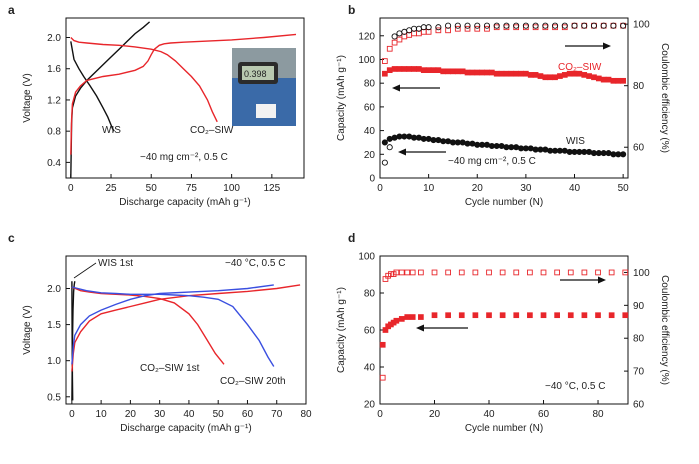 Image resolution: width=699 pixels, height=464 pixels. What do you see at coordinates (504, 202) in the screenshot?
I see `x-axis-label: Cycle number (N)` at bounding box center [504, 202].